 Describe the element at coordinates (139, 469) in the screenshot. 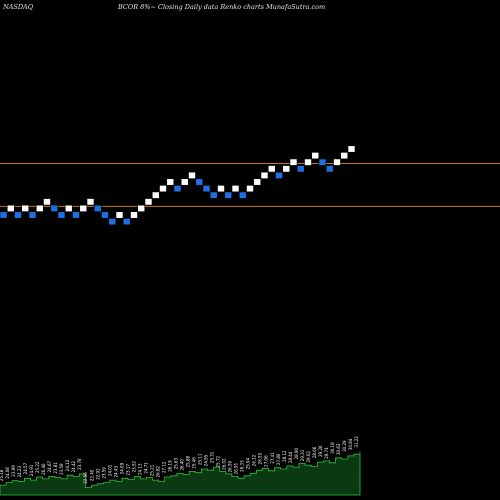

I see `volume-label-24: 24.13` at that location.